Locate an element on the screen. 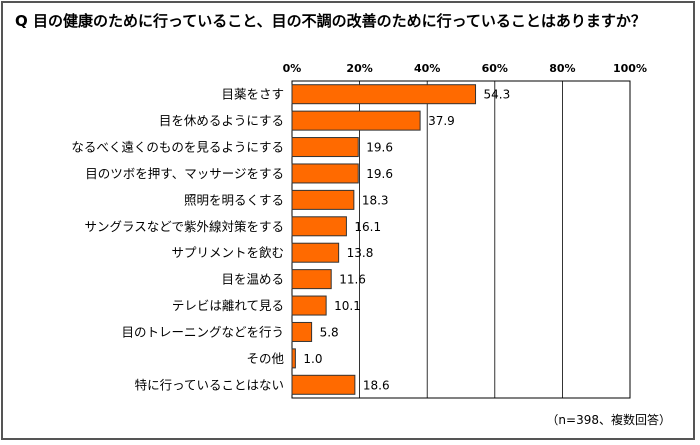 The image size is (700, 445). value-label: 13.8 is located at coordinates (360, 253).